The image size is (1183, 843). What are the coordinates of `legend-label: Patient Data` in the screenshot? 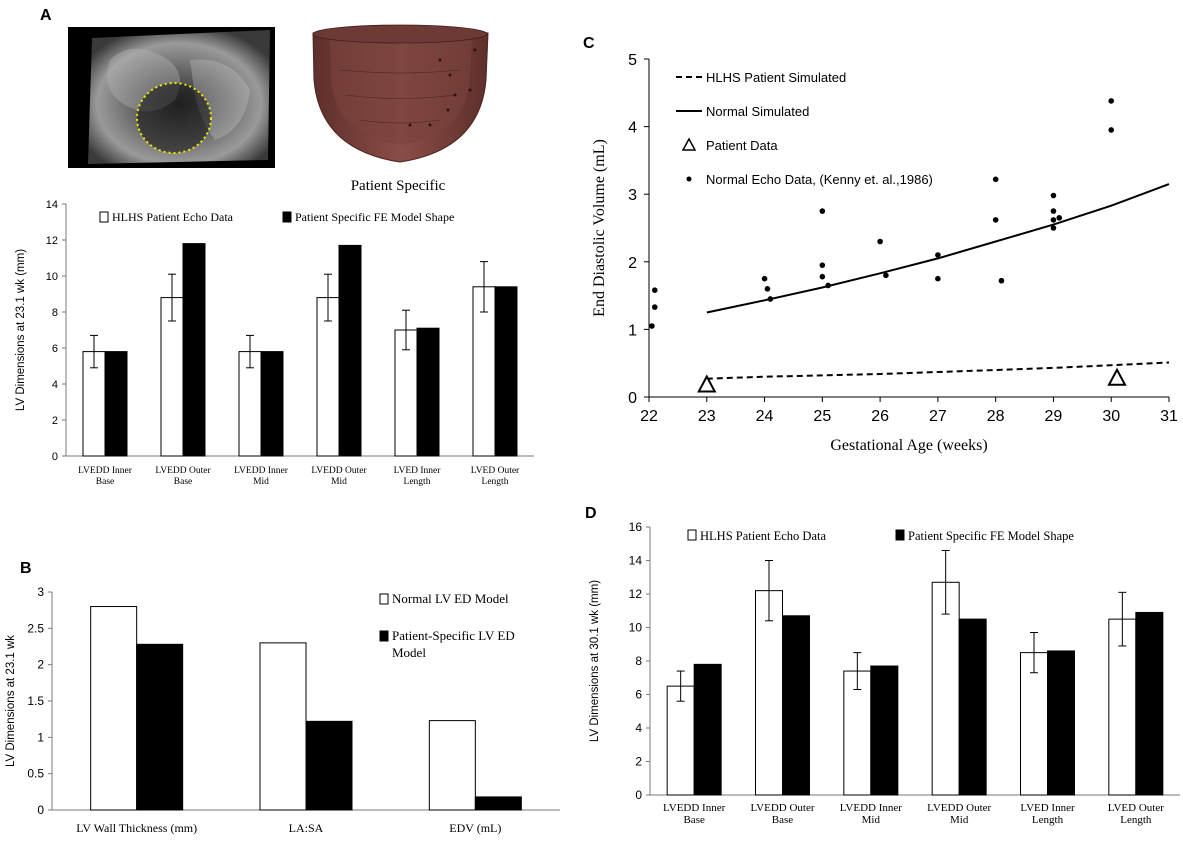 It's located at (742, 145).